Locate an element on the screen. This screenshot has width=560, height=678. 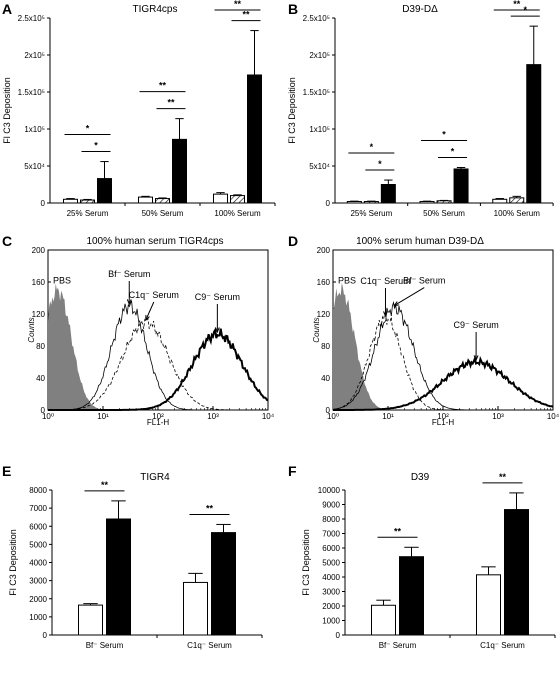
panel-c-histogram-c1q-serum is located at coordinates (158, 364).